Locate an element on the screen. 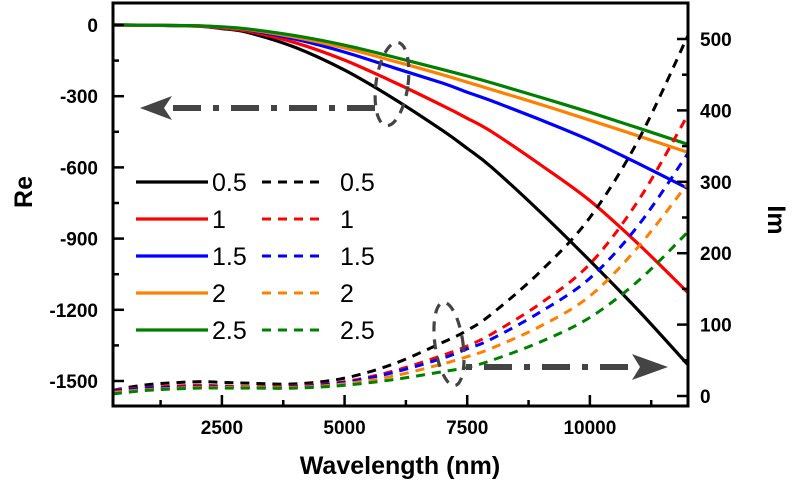  legend-label-im: 1.5 is located at coordinates (357, 257).